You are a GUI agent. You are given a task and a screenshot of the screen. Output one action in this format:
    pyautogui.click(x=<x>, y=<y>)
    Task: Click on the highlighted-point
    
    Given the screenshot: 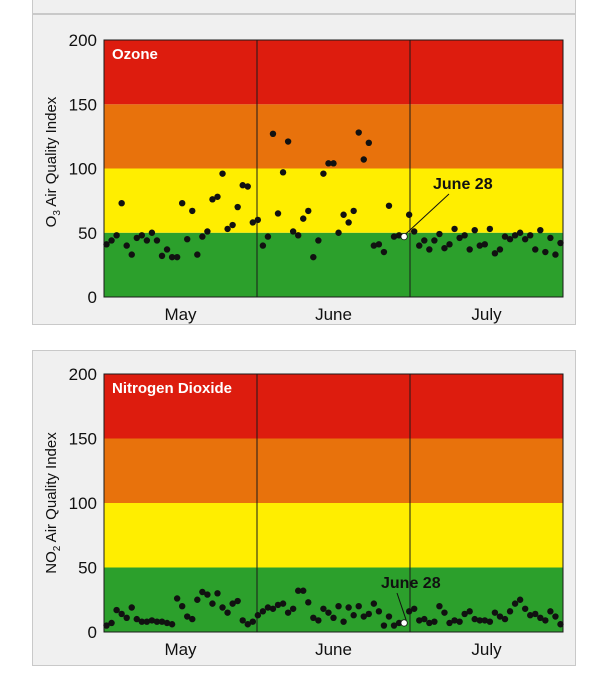 What is the action you would take?
    pyautogui.click(x=404, y=237)
    